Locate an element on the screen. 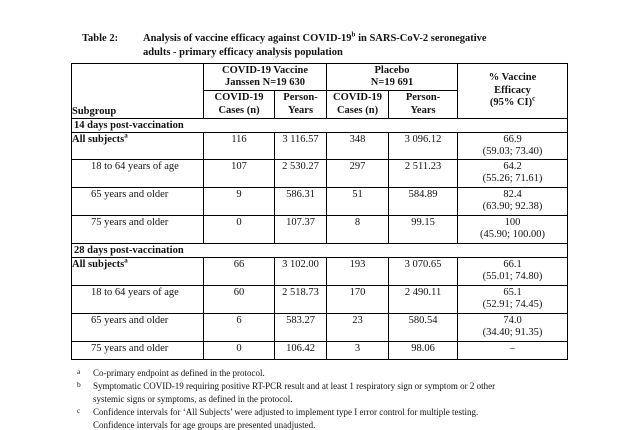 Image resolution: width=639 pixels, height=430 pixels. vaccine-person-years-cell: 3 116.57 is located at coordinates (300, 146).